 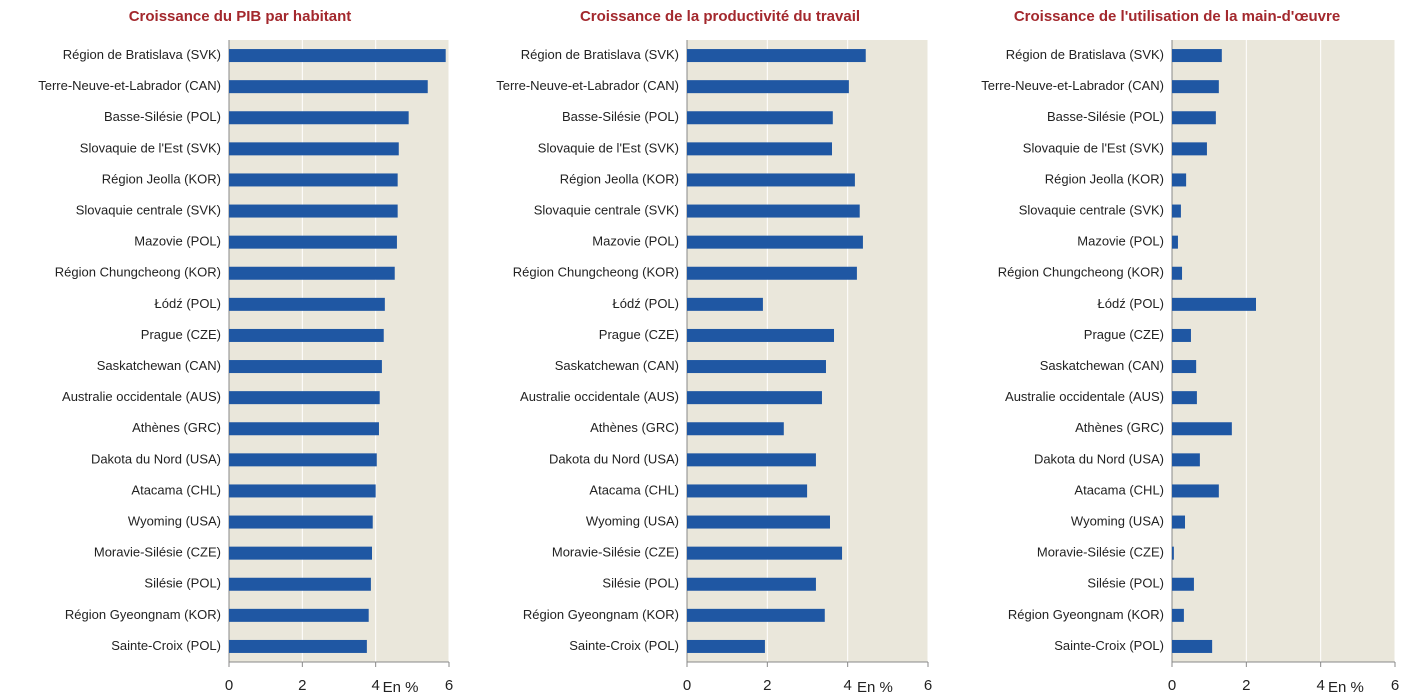 I want to click on x-tick-label: 2, so click(x=1246, y=685).